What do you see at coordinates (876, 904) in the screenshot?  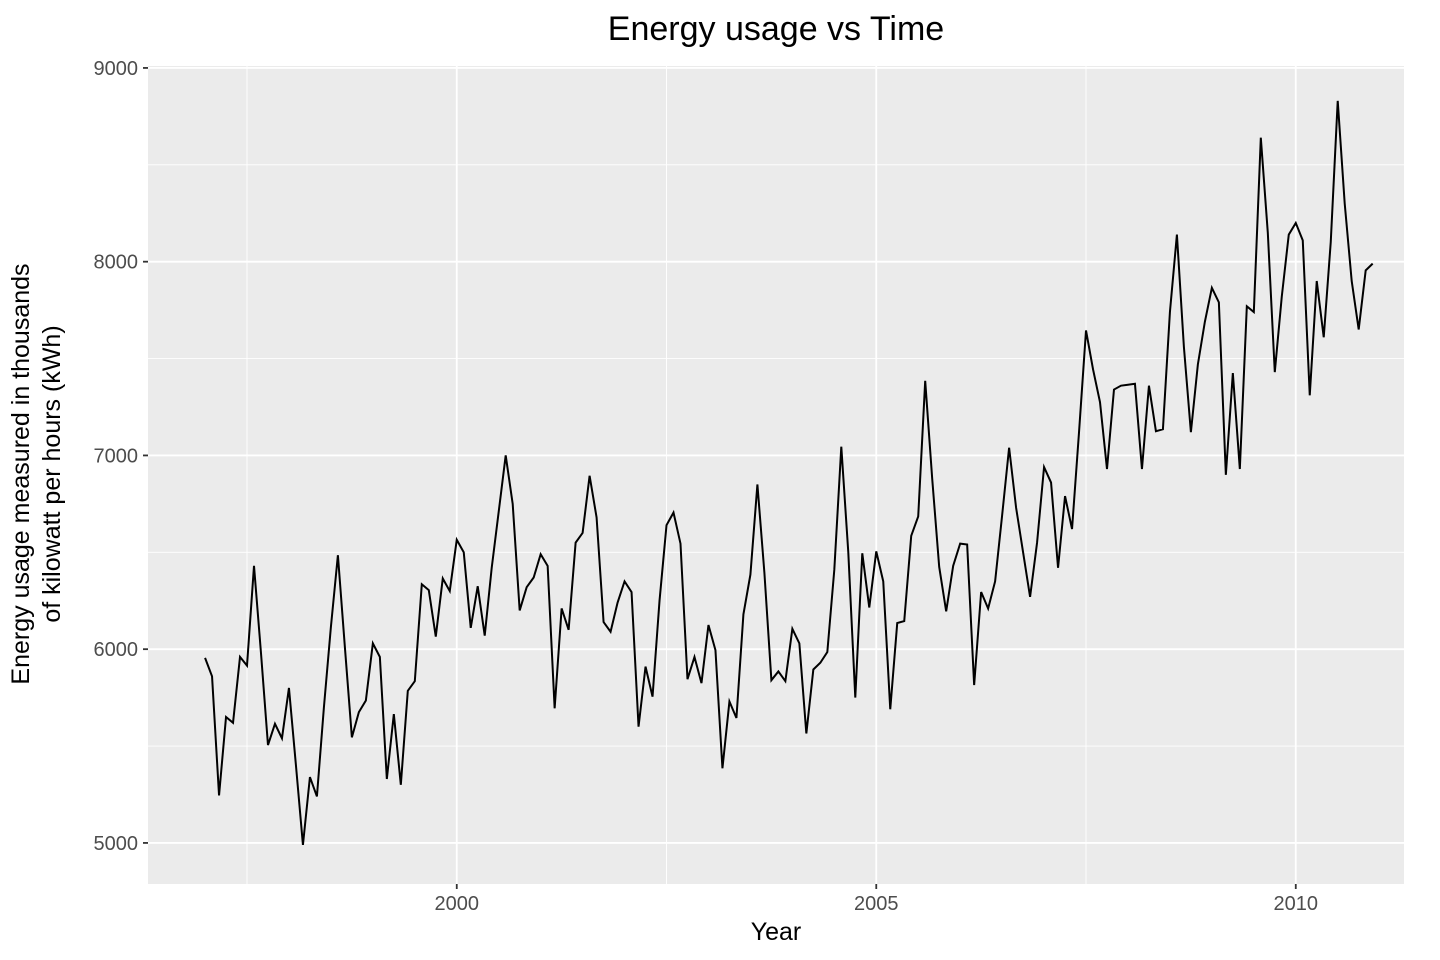 I see `x-tick-label: 2005` at bounding box center [876, 904].